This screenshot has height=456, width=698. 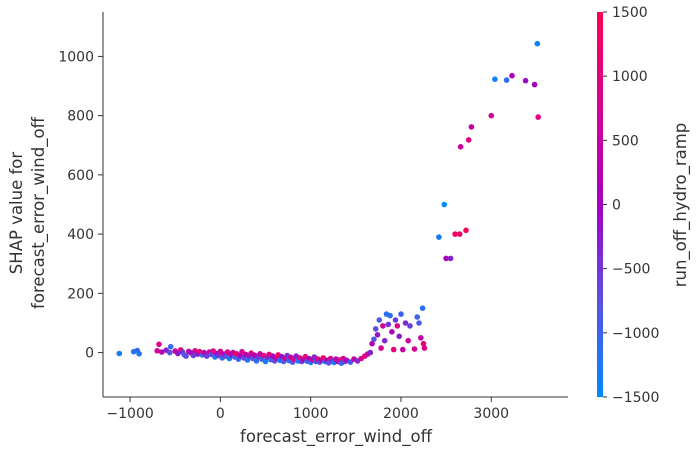 I want to click on y-axis-ticks: 0 200 400 600 800 1000, so click(x=80, y=205).